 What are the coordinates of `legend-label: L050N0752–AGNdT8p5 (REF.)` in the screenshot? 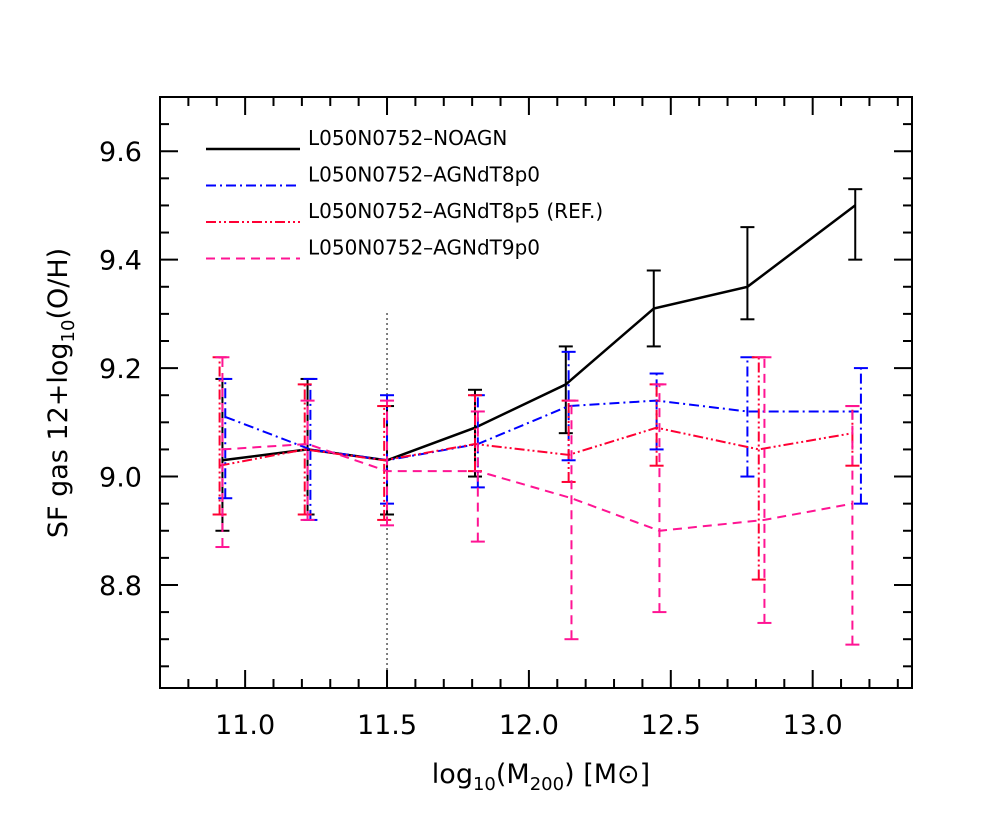 It's located at (455, 211).